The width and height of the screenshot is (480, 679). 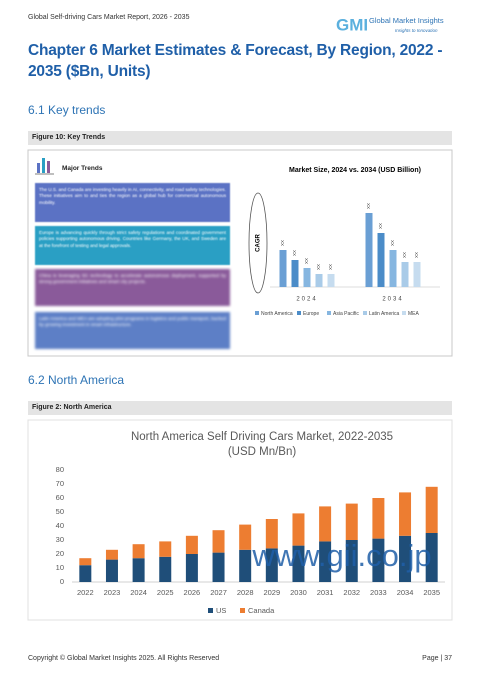 What do you see at coordinates (437, 658) in the screenshot?
I see `page-number: Page | 37` at bounding box center [437, 658].